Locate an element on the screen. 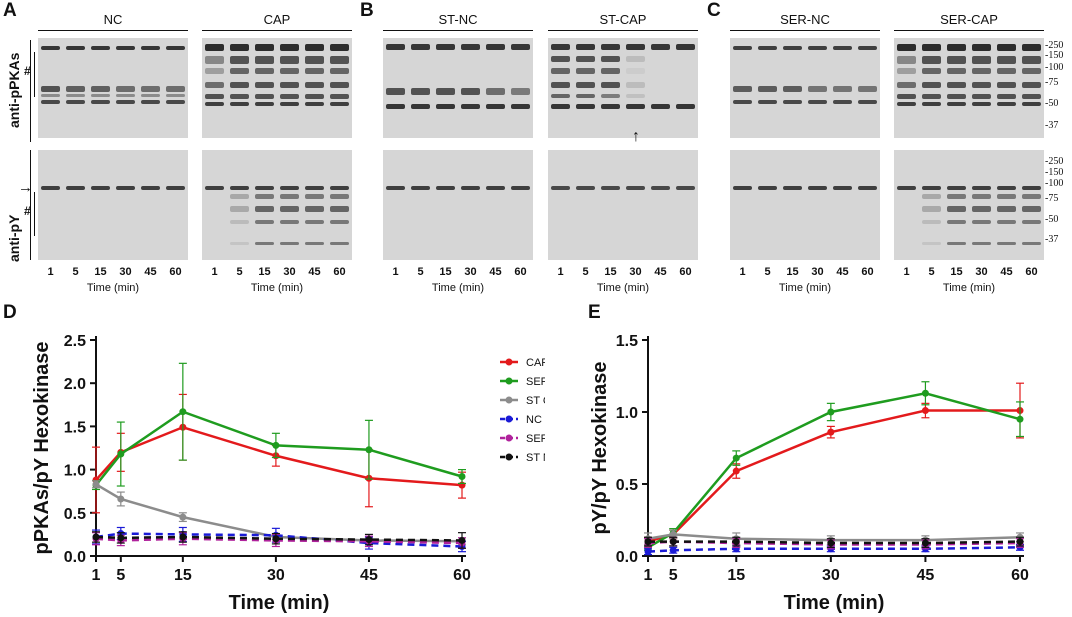  blot-nc-bot is located at coordinates (113, 205).